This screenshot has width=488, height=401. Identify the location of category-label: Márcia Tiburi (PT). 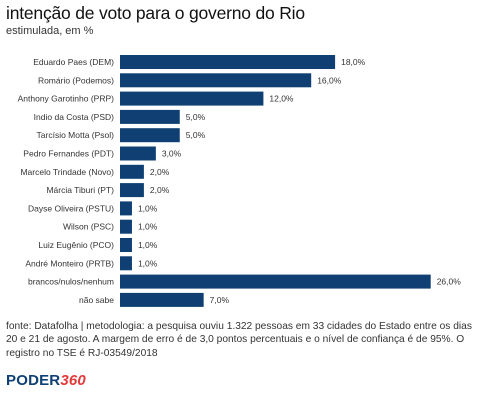
(80, 190).